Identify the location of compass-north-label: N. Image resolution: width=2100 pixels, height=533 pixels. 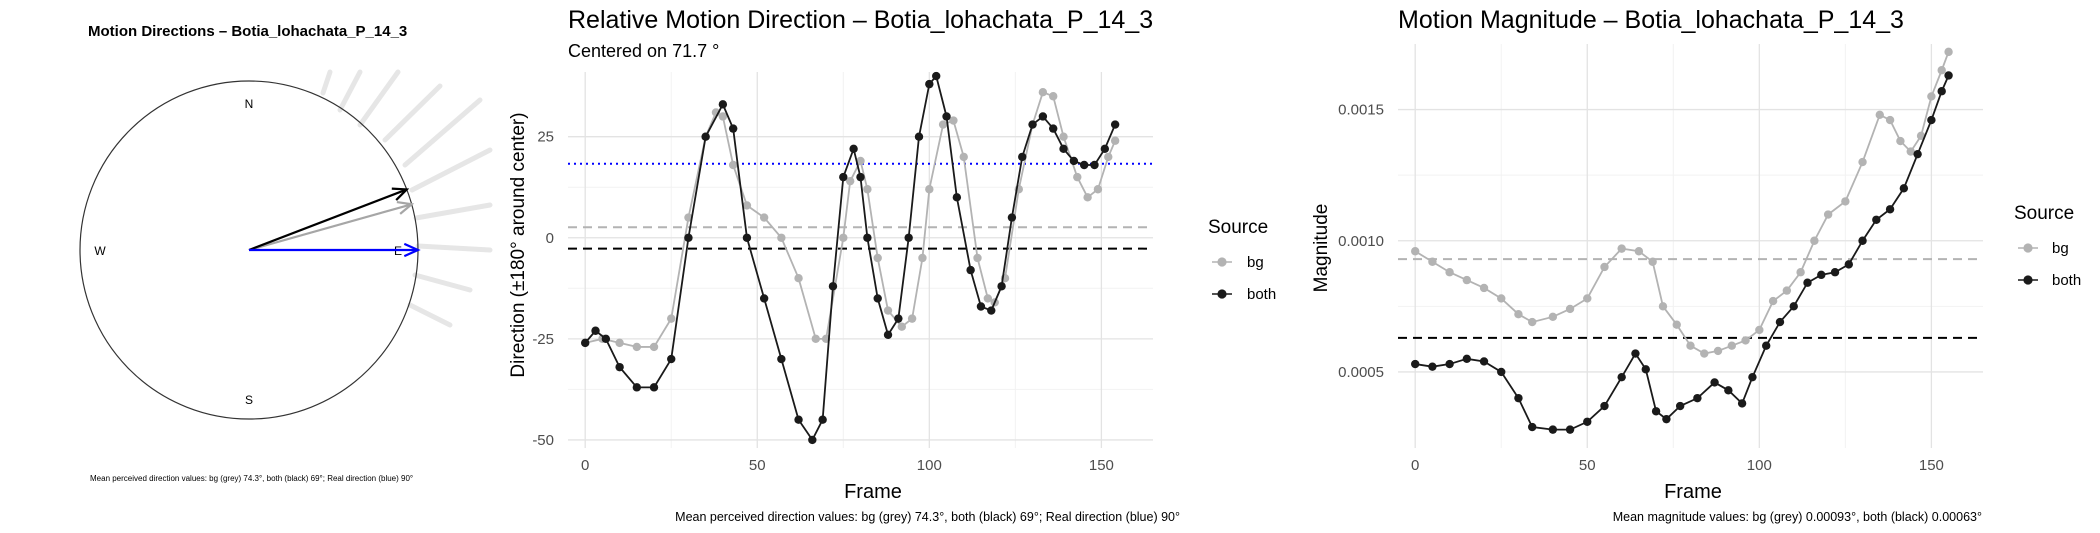
(249, 104).